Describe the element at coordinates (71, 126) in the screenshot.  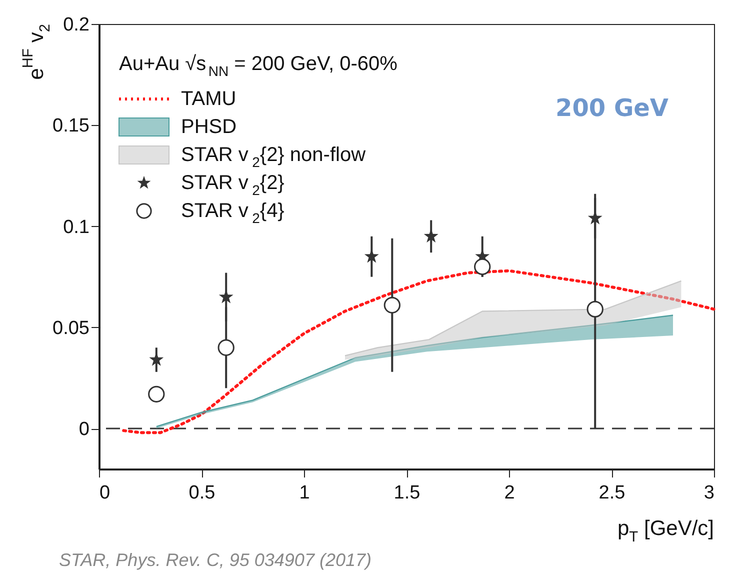
I see `y-tick-label: 0.15` at that location.